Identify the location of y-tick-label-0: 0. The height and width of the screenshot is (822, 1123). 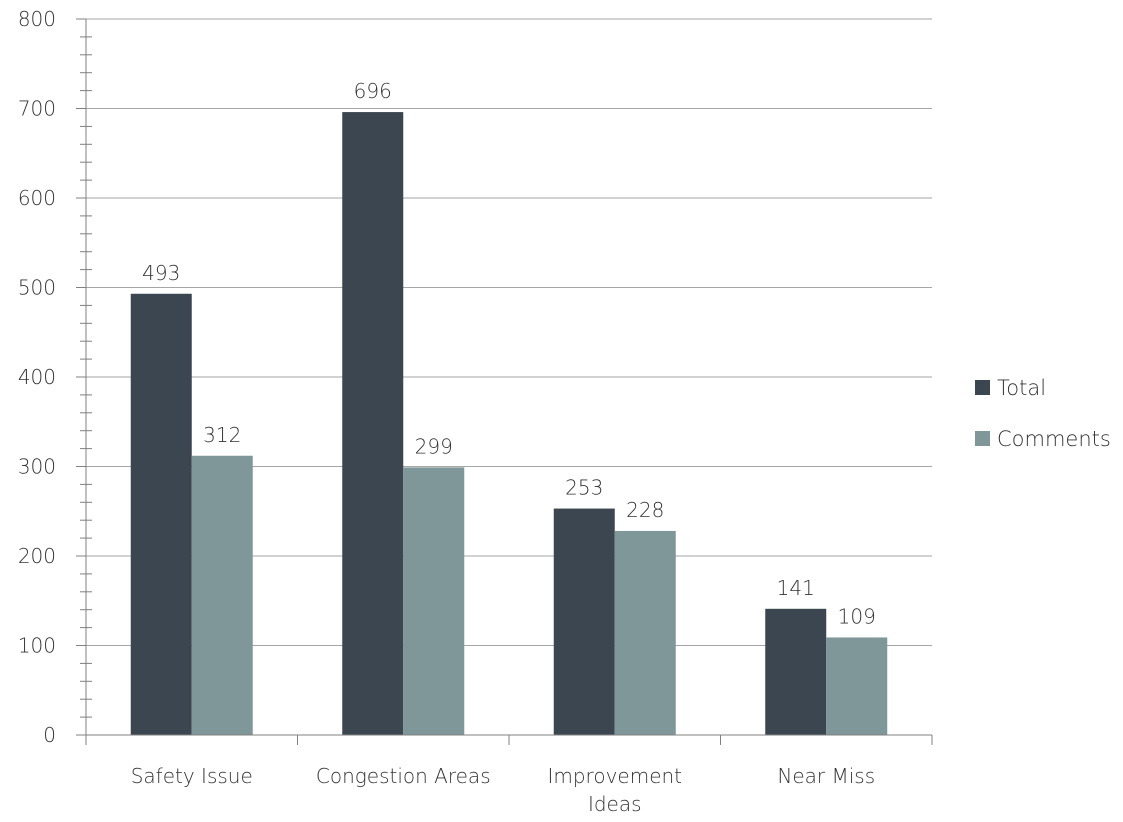
(49, 735).